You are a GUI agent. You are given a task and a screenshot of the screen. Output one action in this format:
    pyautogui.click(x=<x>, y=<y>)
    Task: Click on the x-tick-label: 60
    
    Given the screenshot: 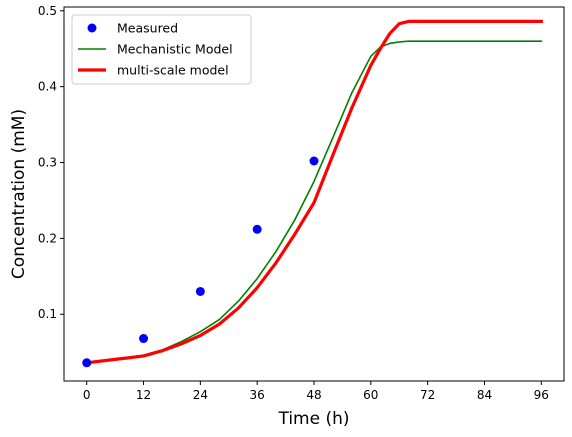 What is the action you would take?
    pyautogui.click(x=370, y=395)
    